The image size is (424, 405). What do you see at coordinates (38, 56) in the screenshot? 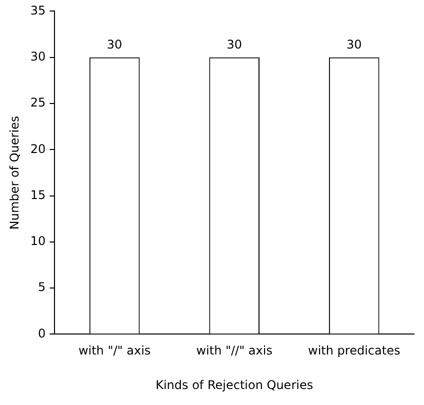
I see `y-tick-label: 30` at bounding box center [38, 56].